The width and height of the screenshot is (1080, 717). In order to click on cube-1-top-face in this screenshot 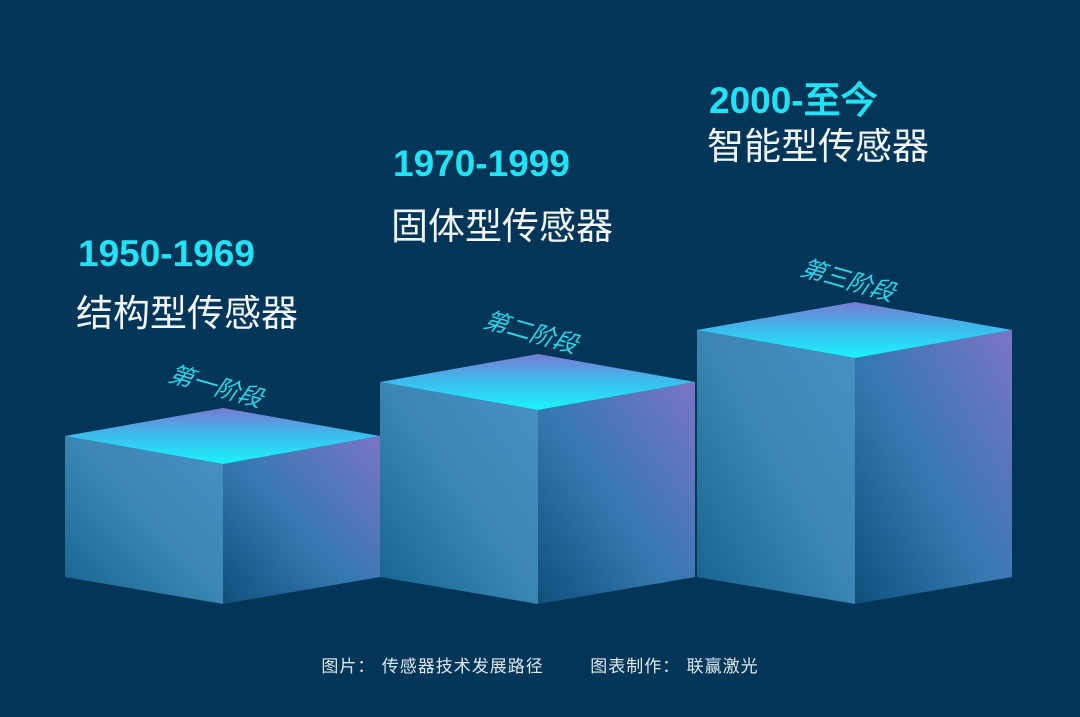, I will do `click(222, 436)`.